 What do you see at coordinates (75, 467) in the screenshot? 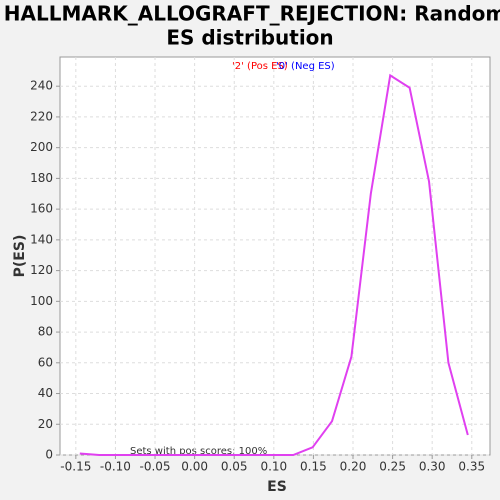
I see `x-tick-label: -0.15` at bounding box center [75, 467].